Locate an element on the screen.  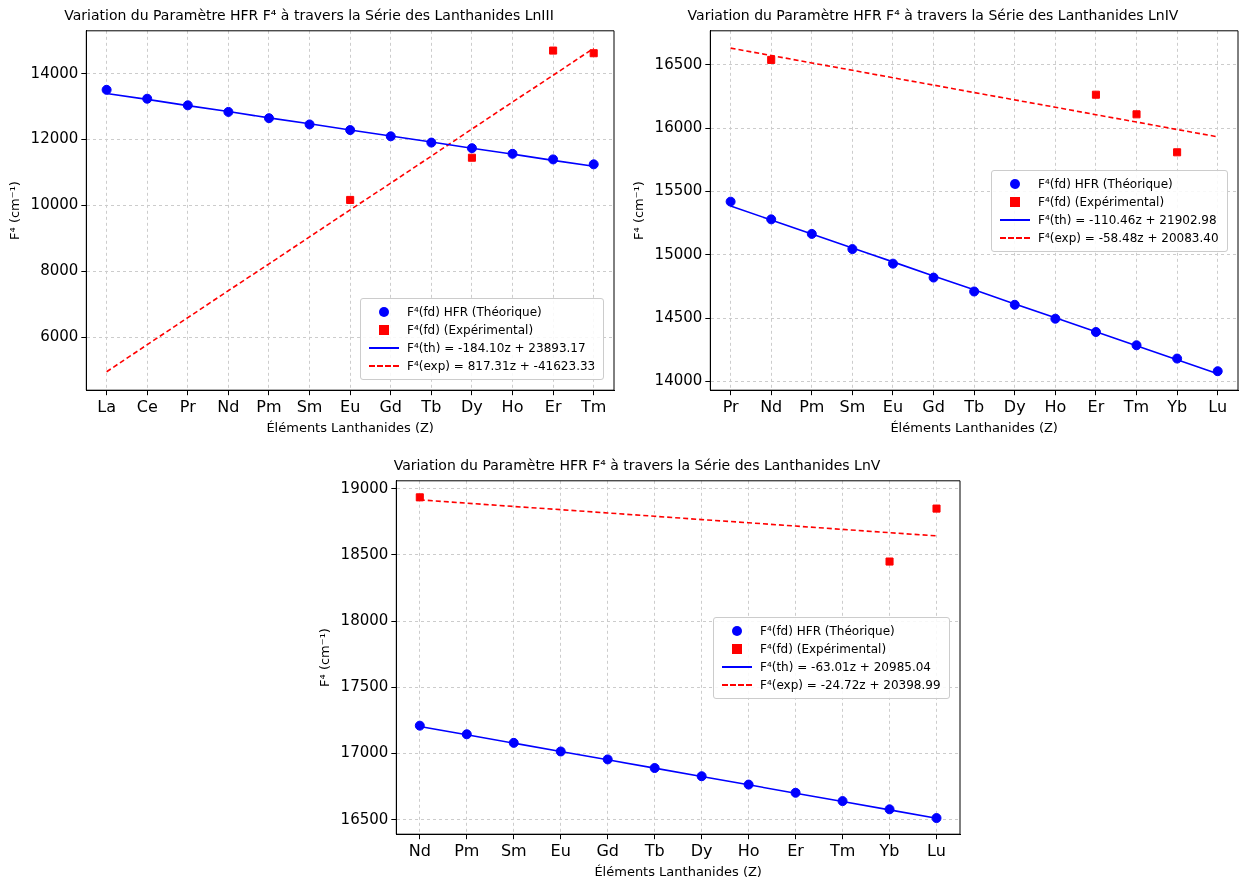
line-series is located at coordinates (974, 92).